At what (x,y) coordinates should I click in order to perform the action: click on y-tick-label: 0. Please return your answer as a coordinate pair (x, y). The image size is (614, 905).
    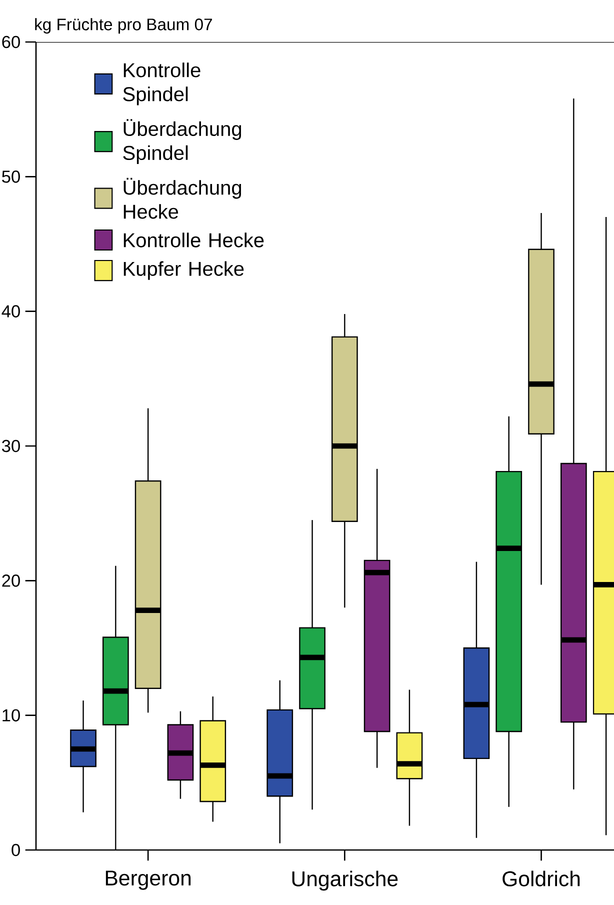
    Looking at the image, I should click on (16, 850).